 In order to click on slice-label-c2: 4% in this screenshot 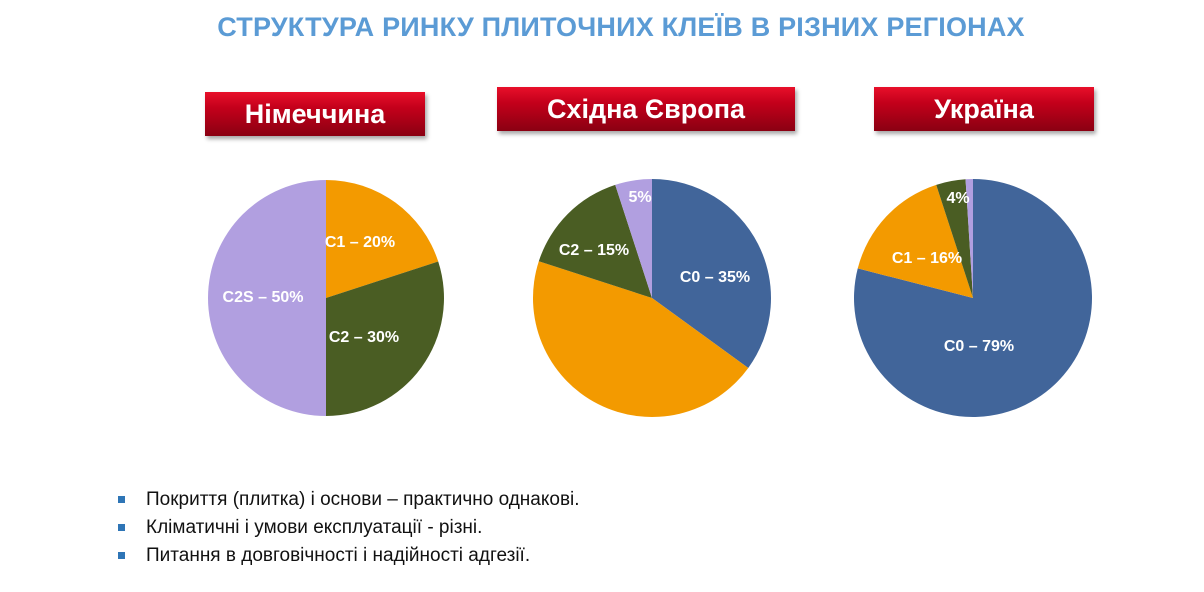, I will do `click(957, 198)`.